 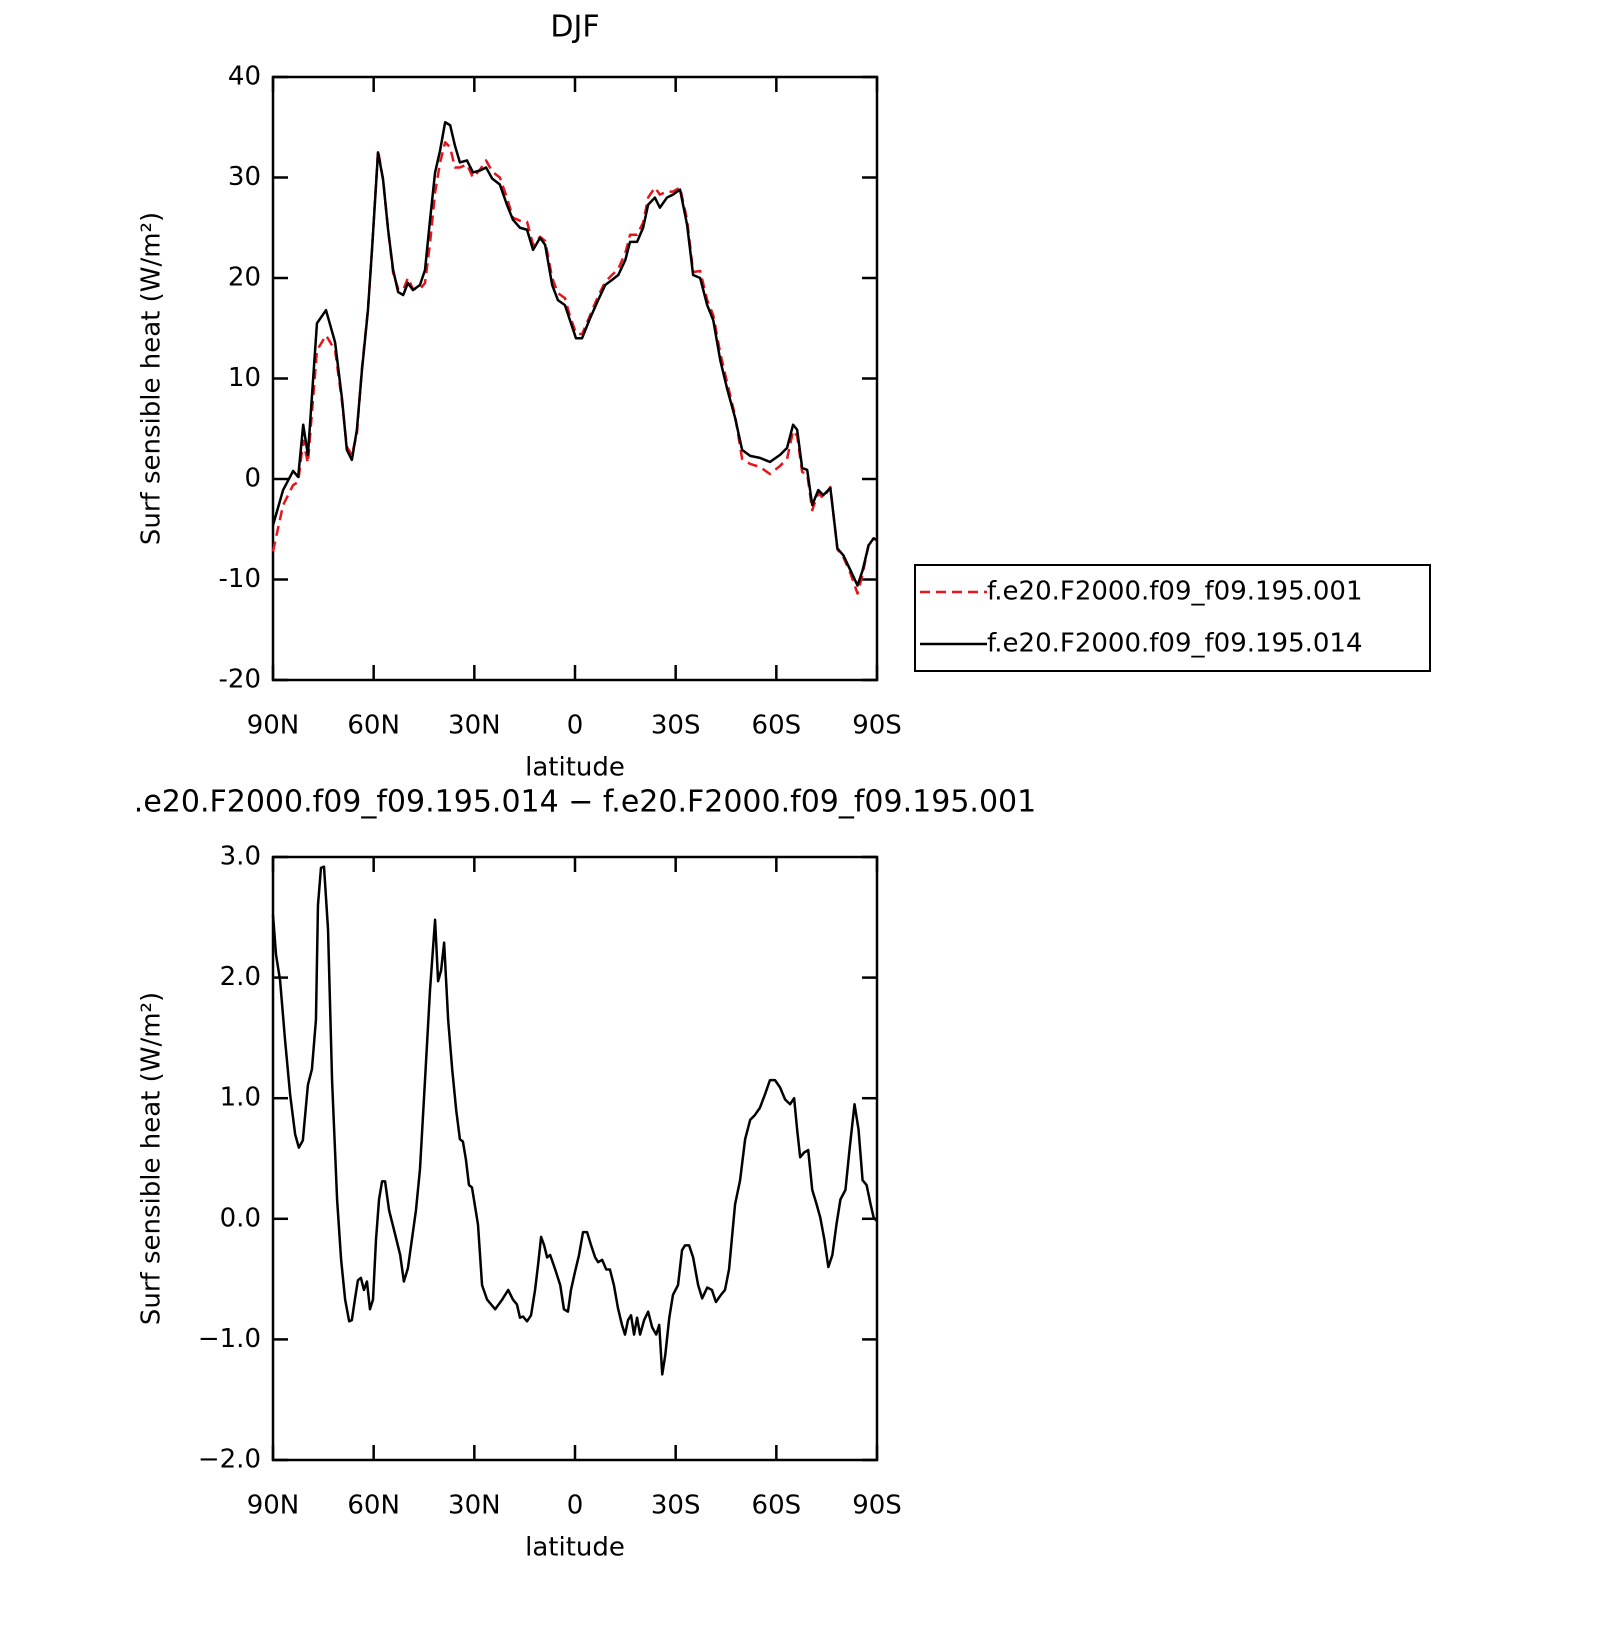 What do you see at coordinates (240, 857) in the screenshot?
I see `y-tick-label: 3.0` at bounding box center [240, 857].